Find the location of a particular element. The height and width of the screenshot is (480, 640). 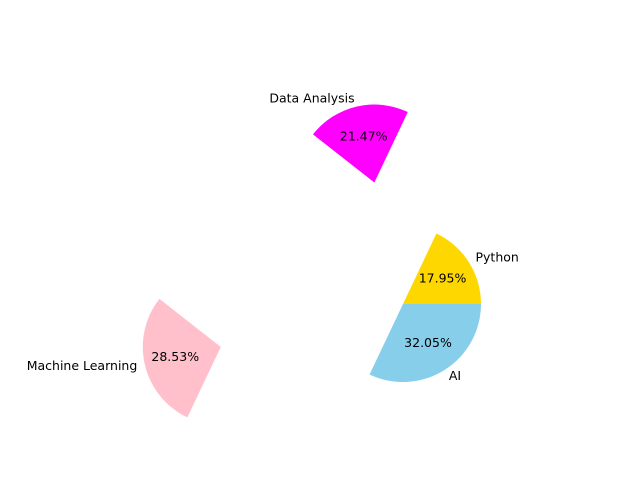

slice-percent-machine-learning: 28.53% is located at coordinates (175, 356).